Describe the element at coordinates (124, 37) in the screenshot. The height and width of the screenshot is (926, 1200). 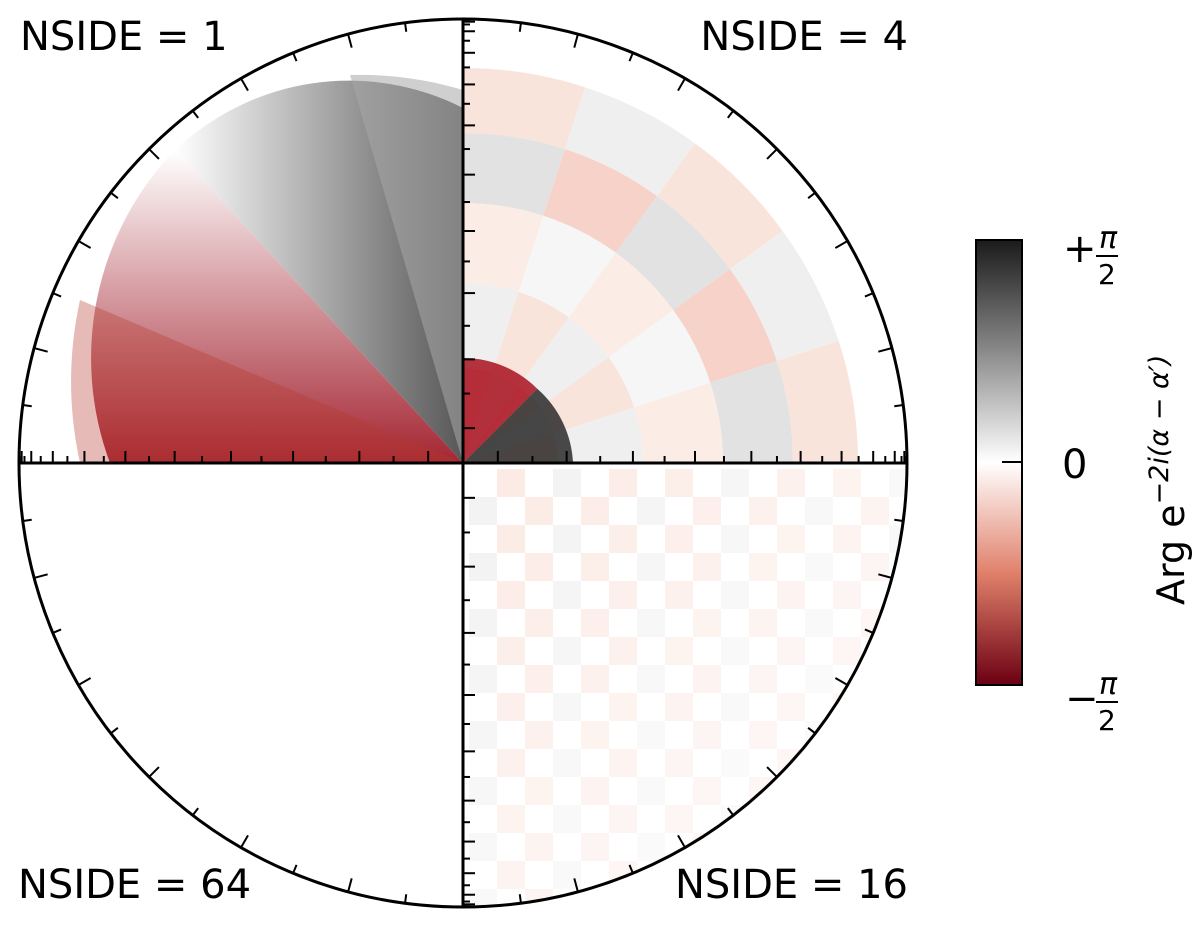
I see `label-nside-1: NSIDE = 1` at that location.